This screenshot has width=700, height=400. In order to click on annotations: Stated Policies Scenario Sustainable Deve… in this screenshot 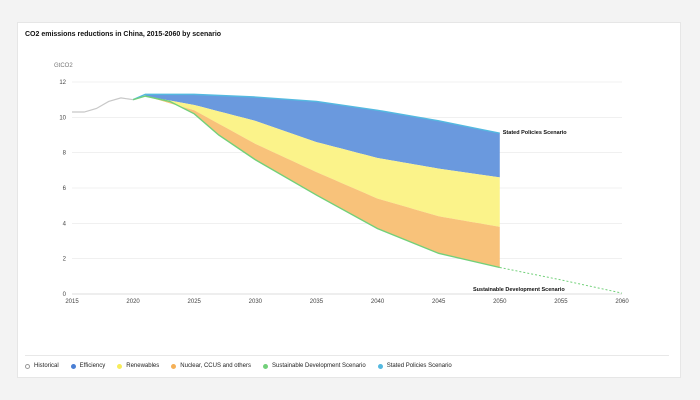, I will do `click(520, 211)`.